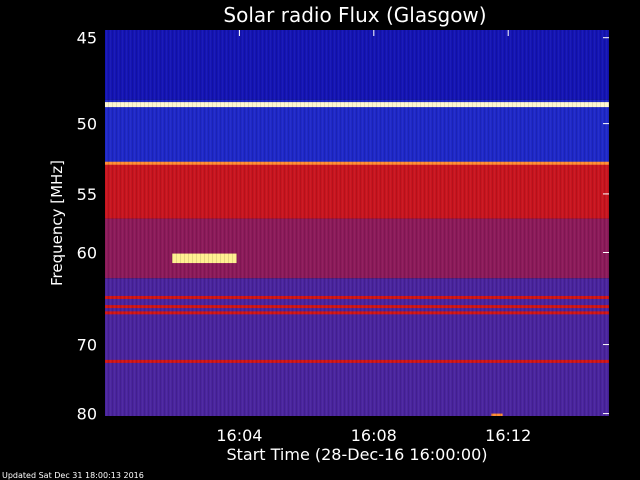  I want to click on chart-title: Solar radio Flux (Glasgow), so click(354, 15).